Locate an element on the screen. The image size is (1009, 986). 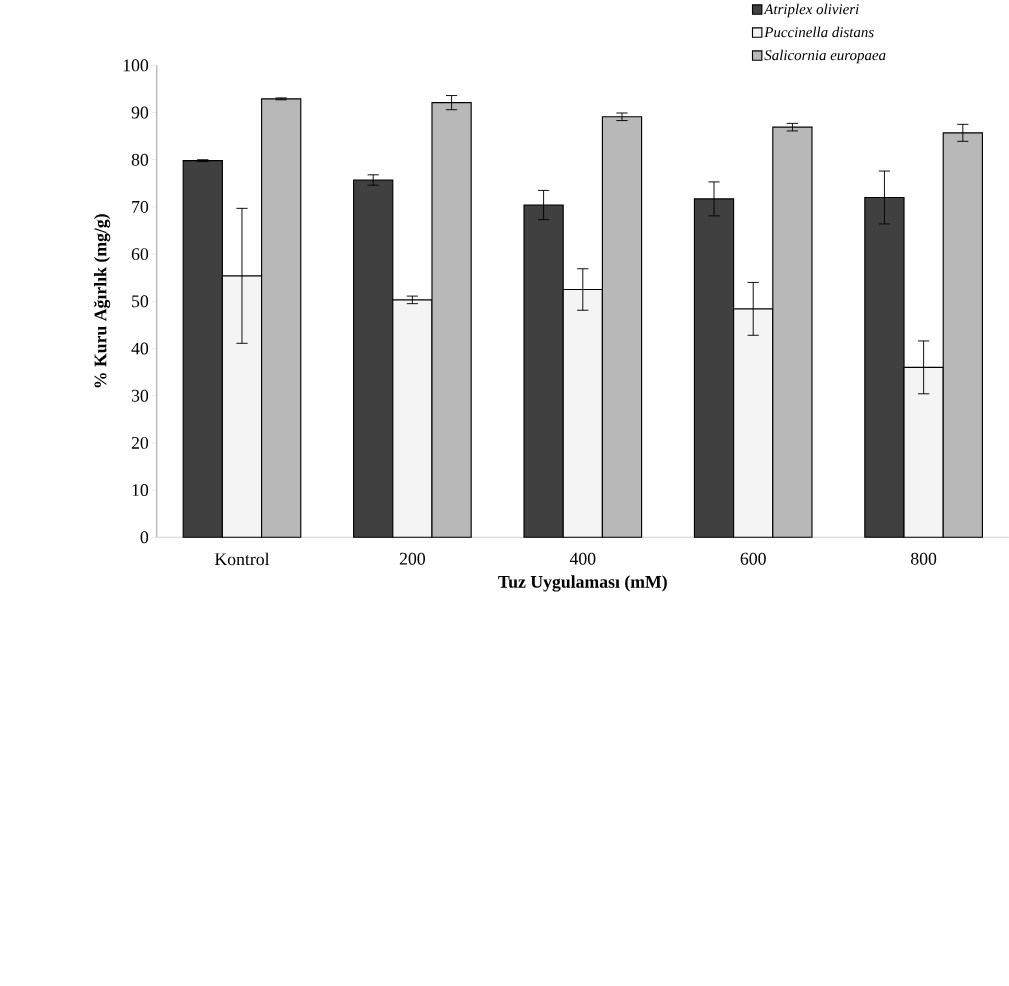
y-tick-label: 80 is located at coordinates (140, 159).